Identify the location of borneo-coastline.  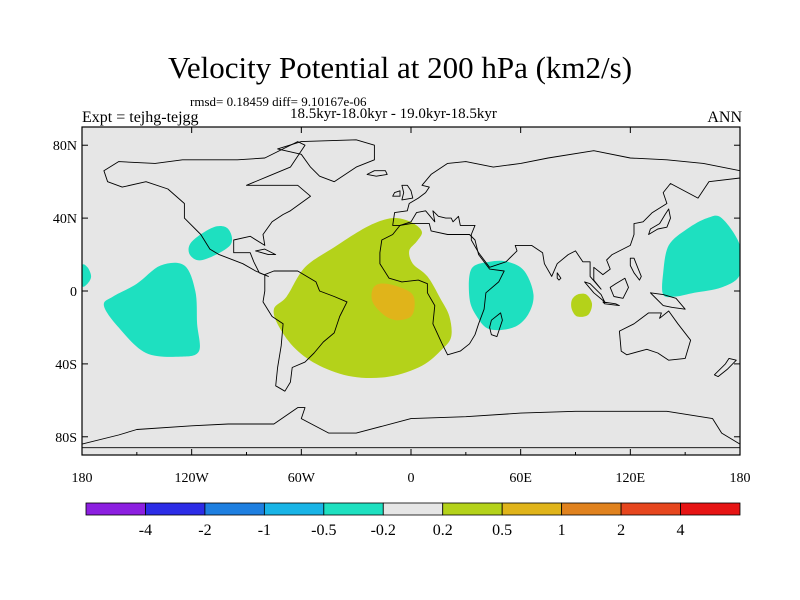
(619, 288).